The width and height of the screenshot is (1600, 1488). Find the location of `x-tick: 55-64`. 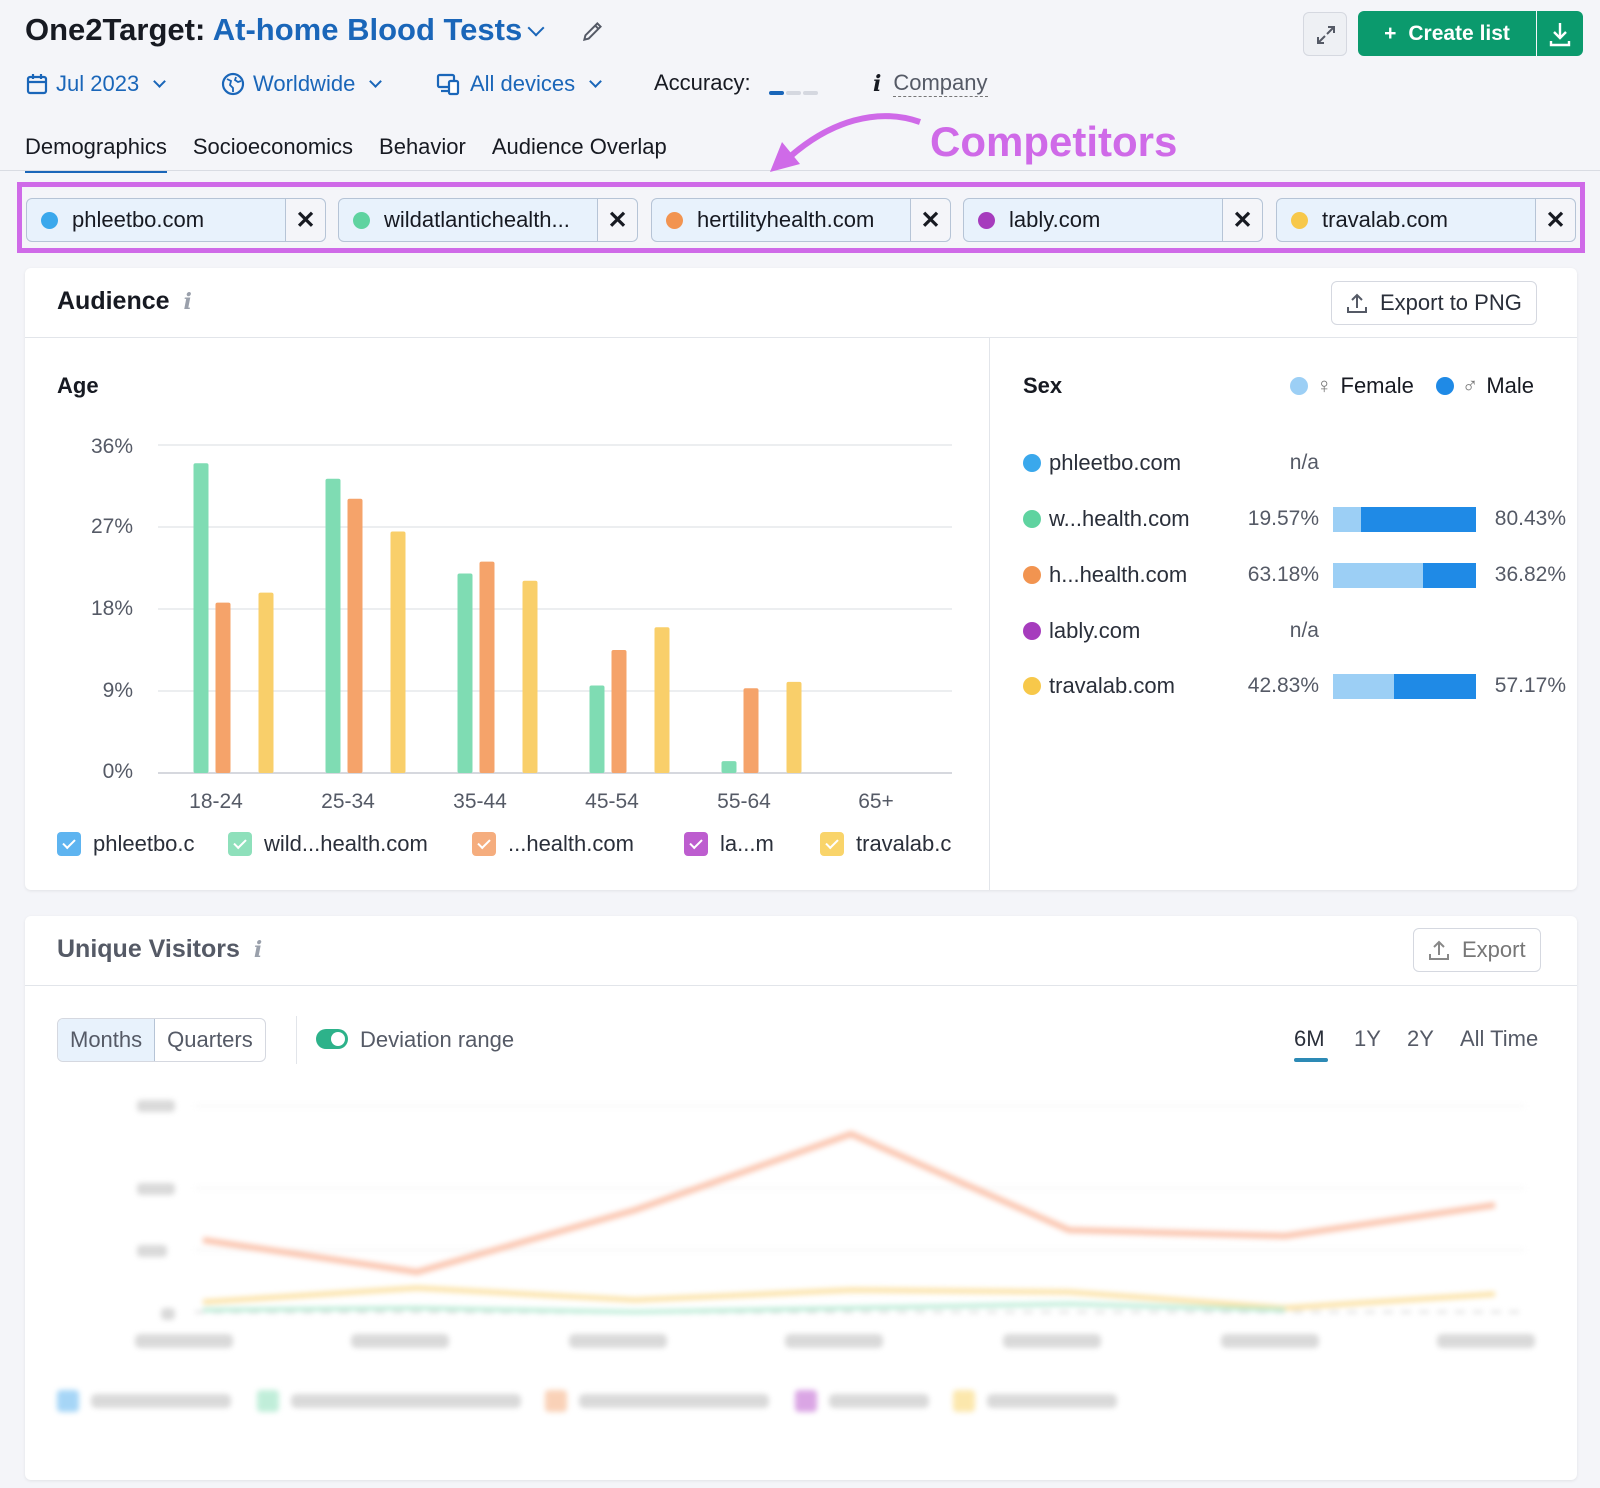

x-tick: 55-64 is located at coordinates (744, 801).